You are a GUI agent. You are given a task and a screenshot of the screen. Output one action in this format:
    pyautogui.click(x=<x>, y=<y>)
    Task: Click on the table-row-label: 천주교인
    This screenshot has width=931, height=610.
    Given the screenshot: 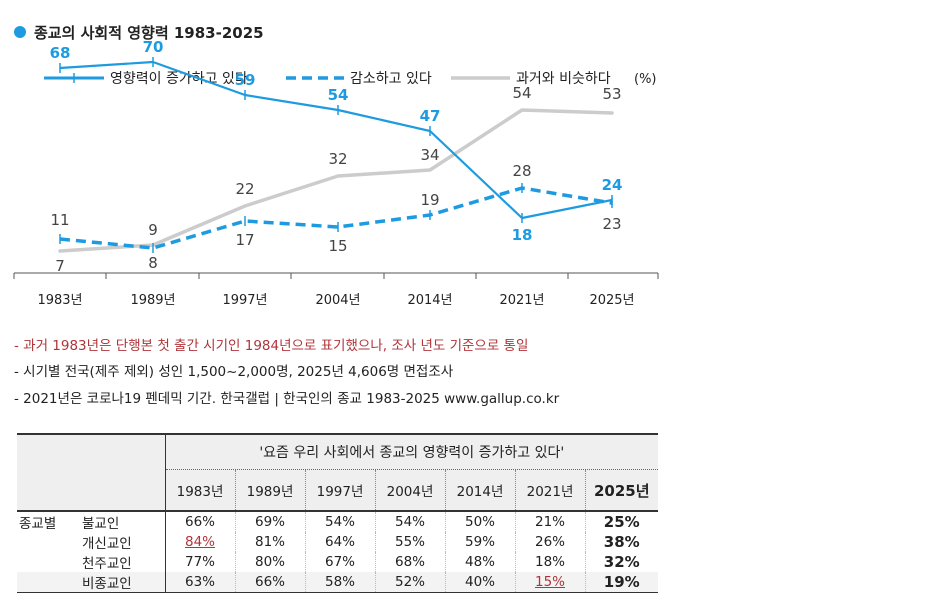 What is the action you would take?
    pyautogui.click(x=121, y=562)
    